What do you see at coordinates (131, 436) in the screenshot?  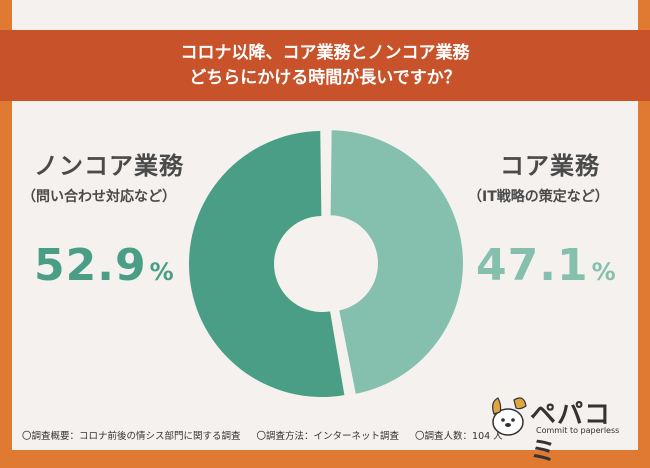 I see `footnote-overview: 〇調査概要：コロナ前後の情シス部門に関する調査` at bounding box center [131, 436].